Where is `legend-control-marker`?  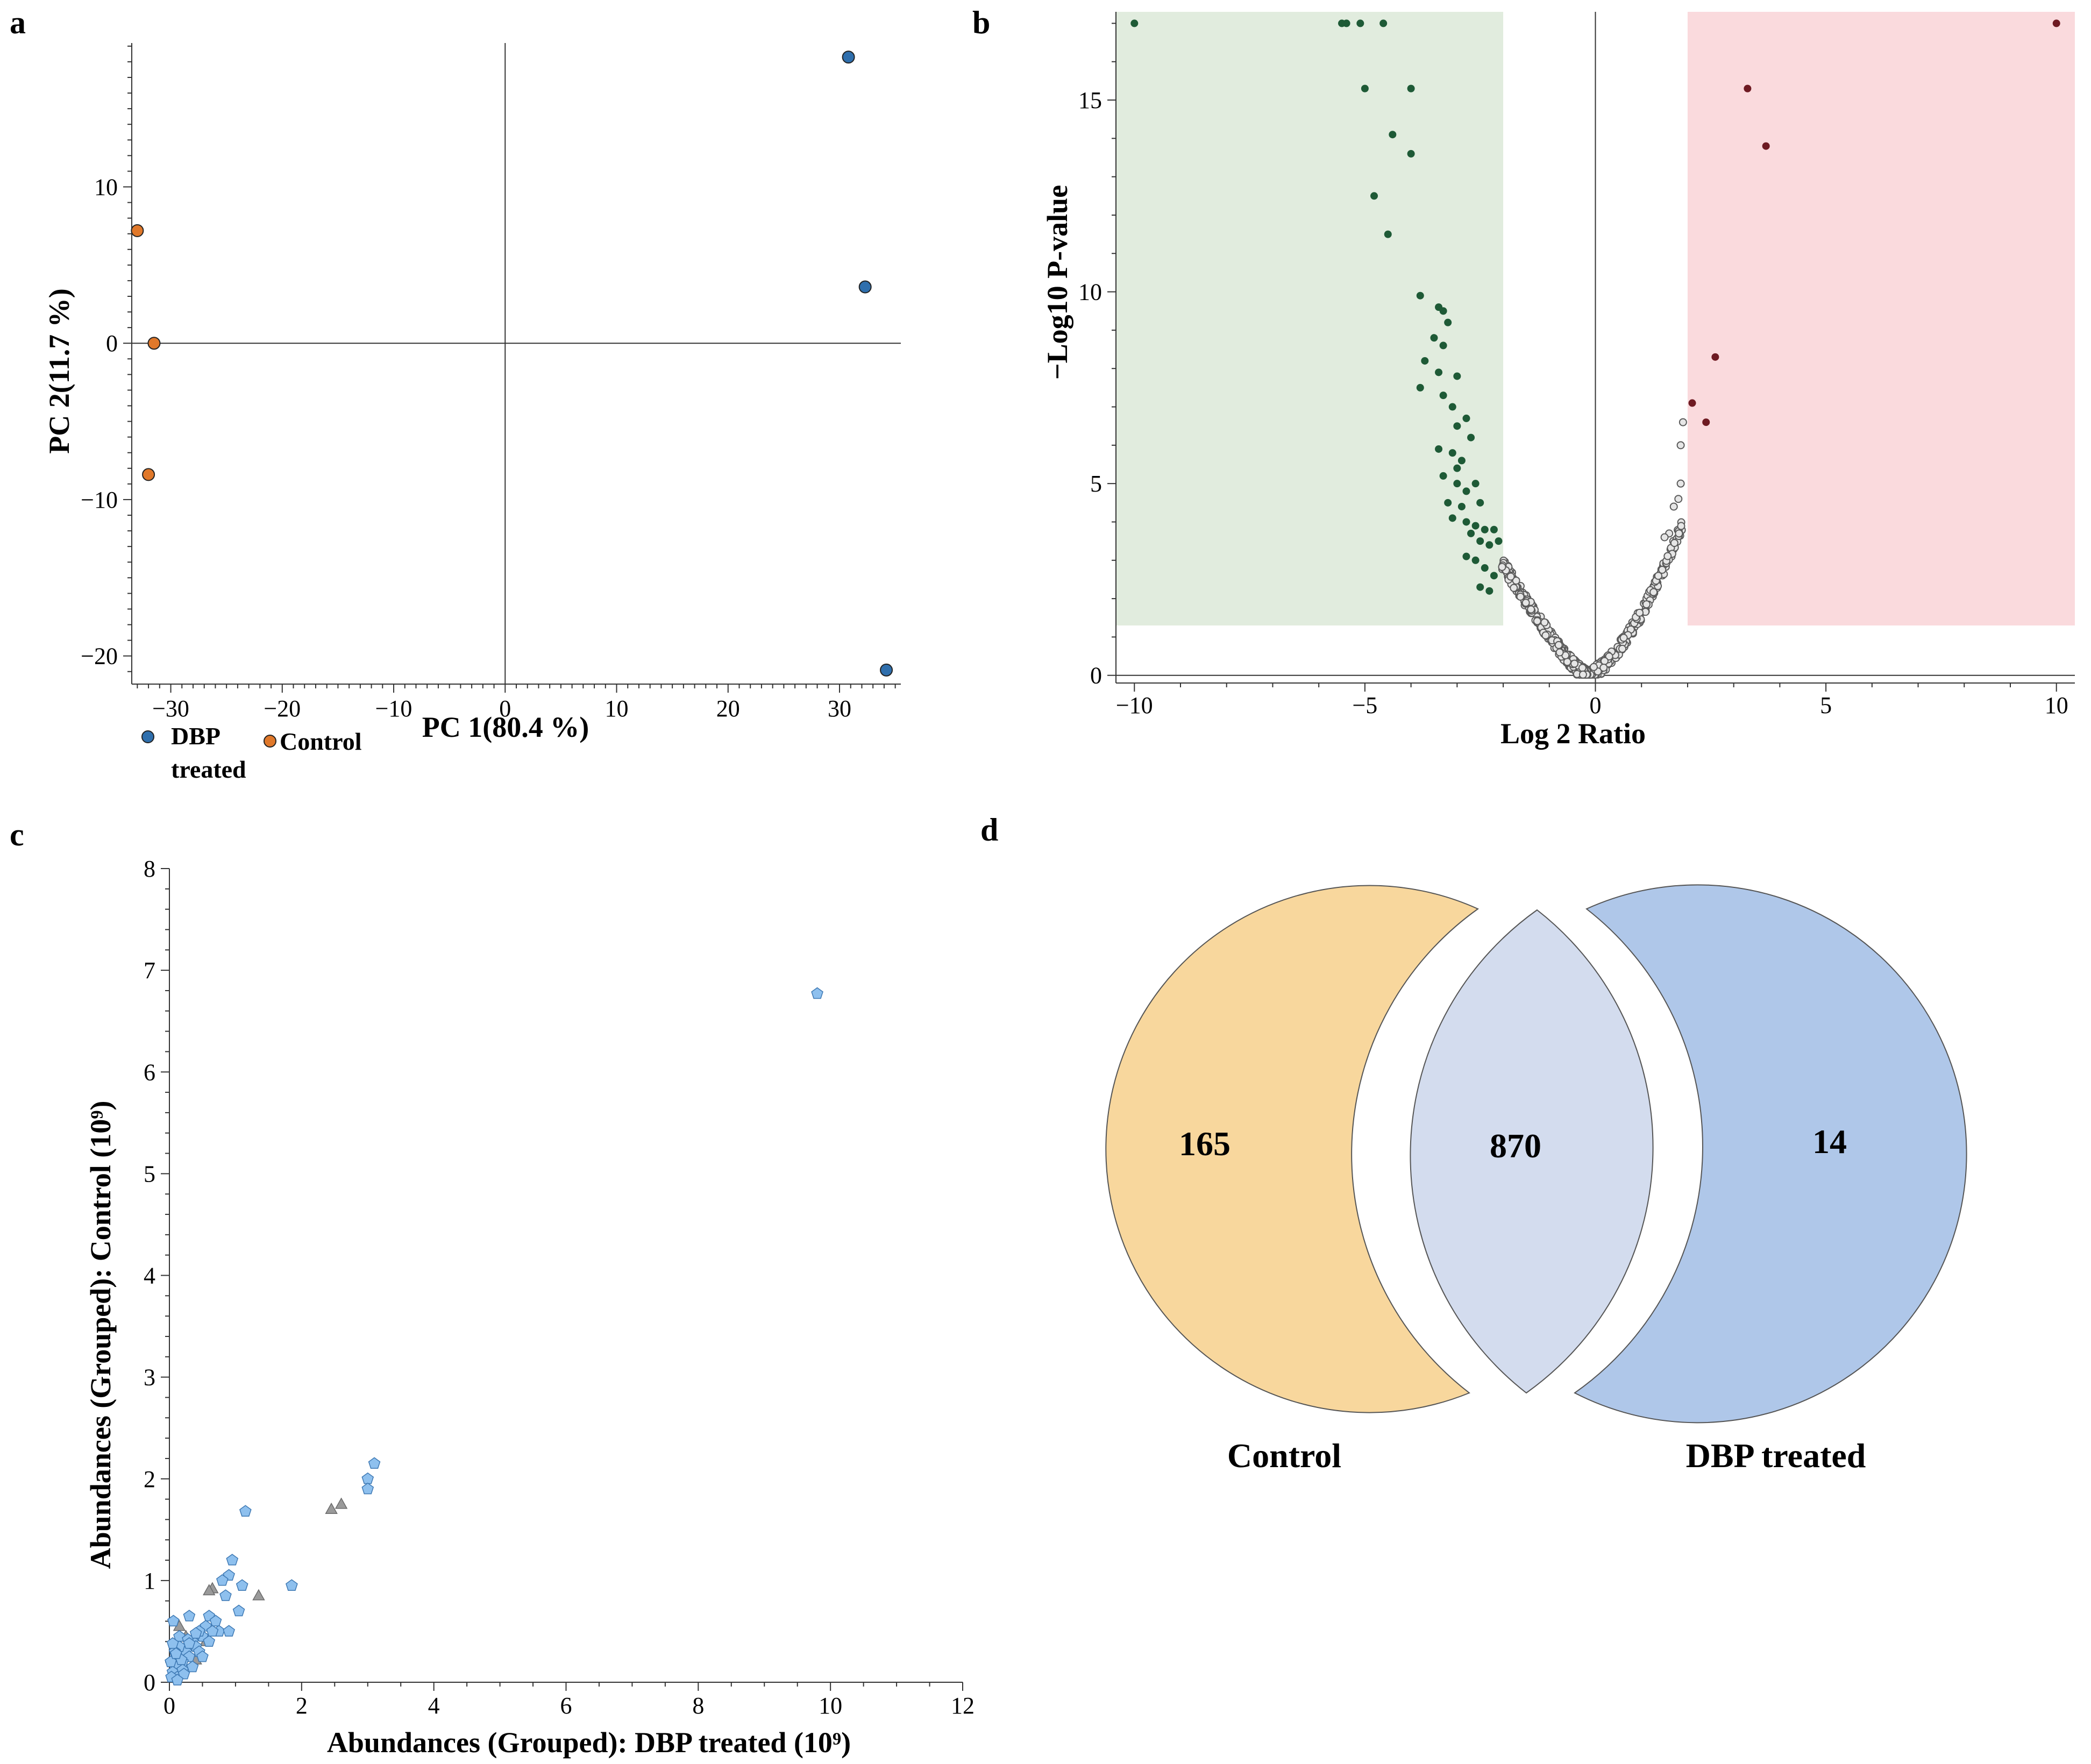 legend-control-marker is located at coordinates (270, 742).